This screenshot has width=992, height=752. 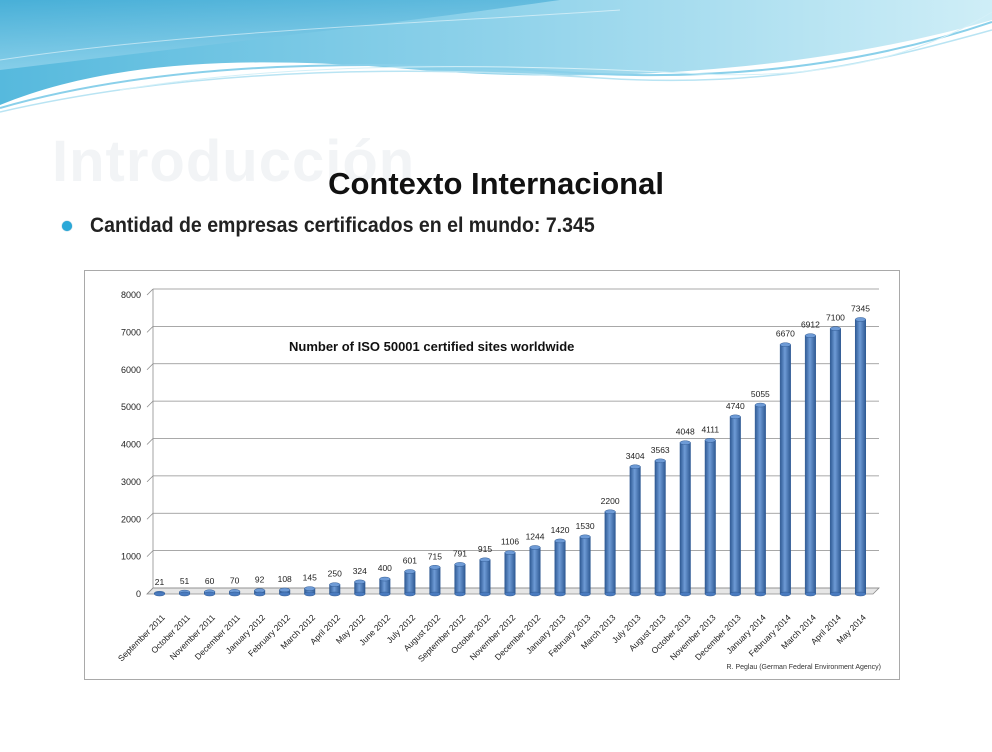 I want to click on data-label: 51, so click(x=185, y=581).